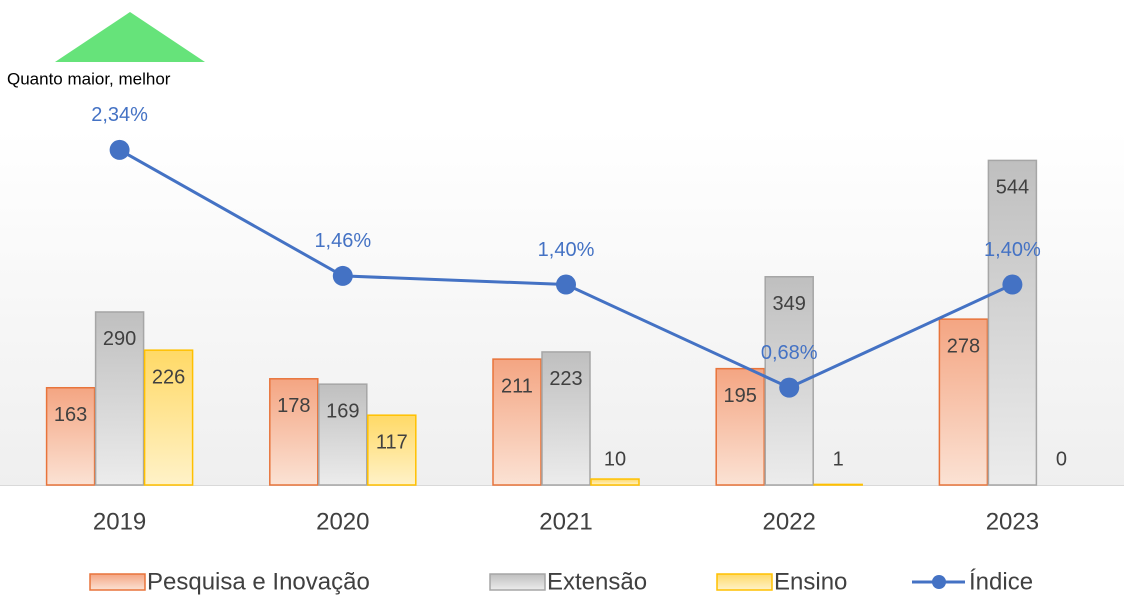 Image resolution: width=1124 pixels, height=599 pixels. What do you see at coordinates (838, 459) in the screenshot?
I see `data-label: 1` at bounding box center [838, 459].